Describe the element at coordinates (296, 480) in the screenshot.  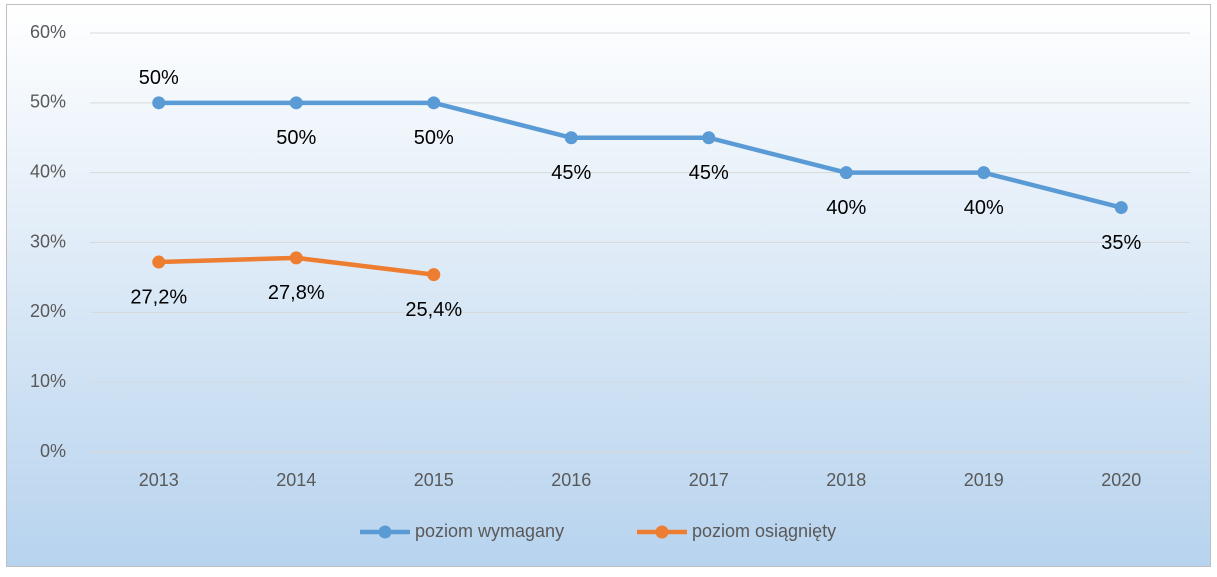
I see `x-tick-label: 2014` at that location.